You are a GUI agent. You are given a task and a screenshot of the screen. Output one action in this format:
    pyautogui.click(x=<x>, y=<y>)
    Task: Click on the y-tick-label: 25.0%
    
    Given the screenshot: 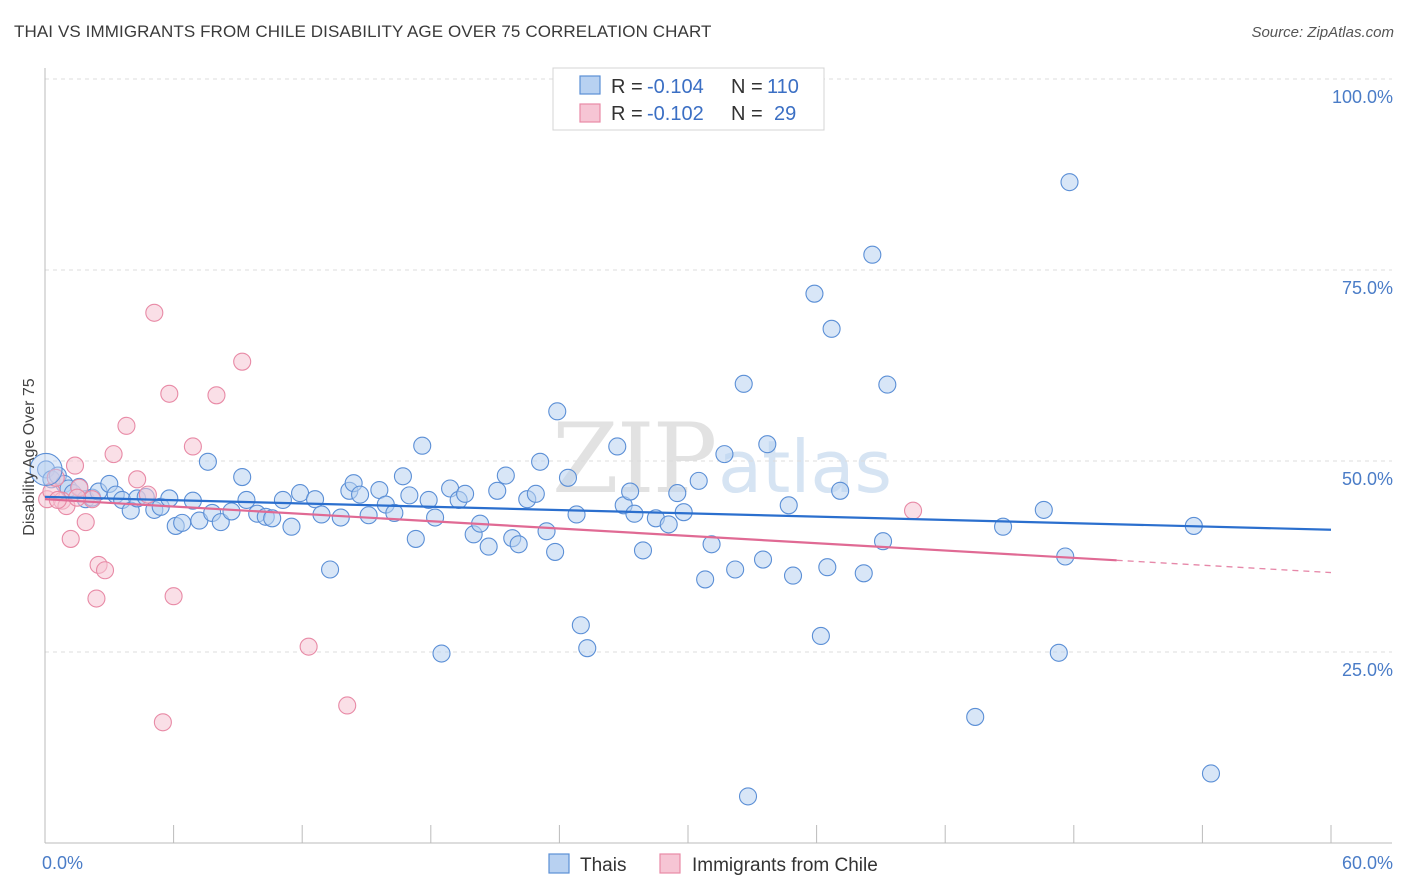 What is the action you would take?
    pyautogui.click(x=1367, y=670)
    